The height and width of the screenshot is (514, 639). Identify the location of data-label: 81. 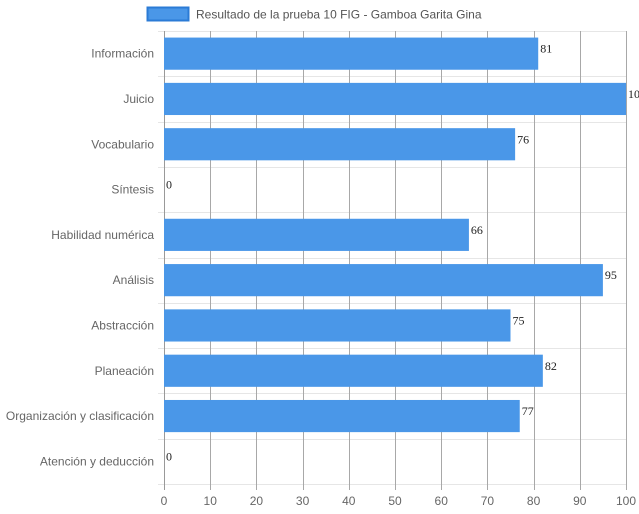
(546, 49).